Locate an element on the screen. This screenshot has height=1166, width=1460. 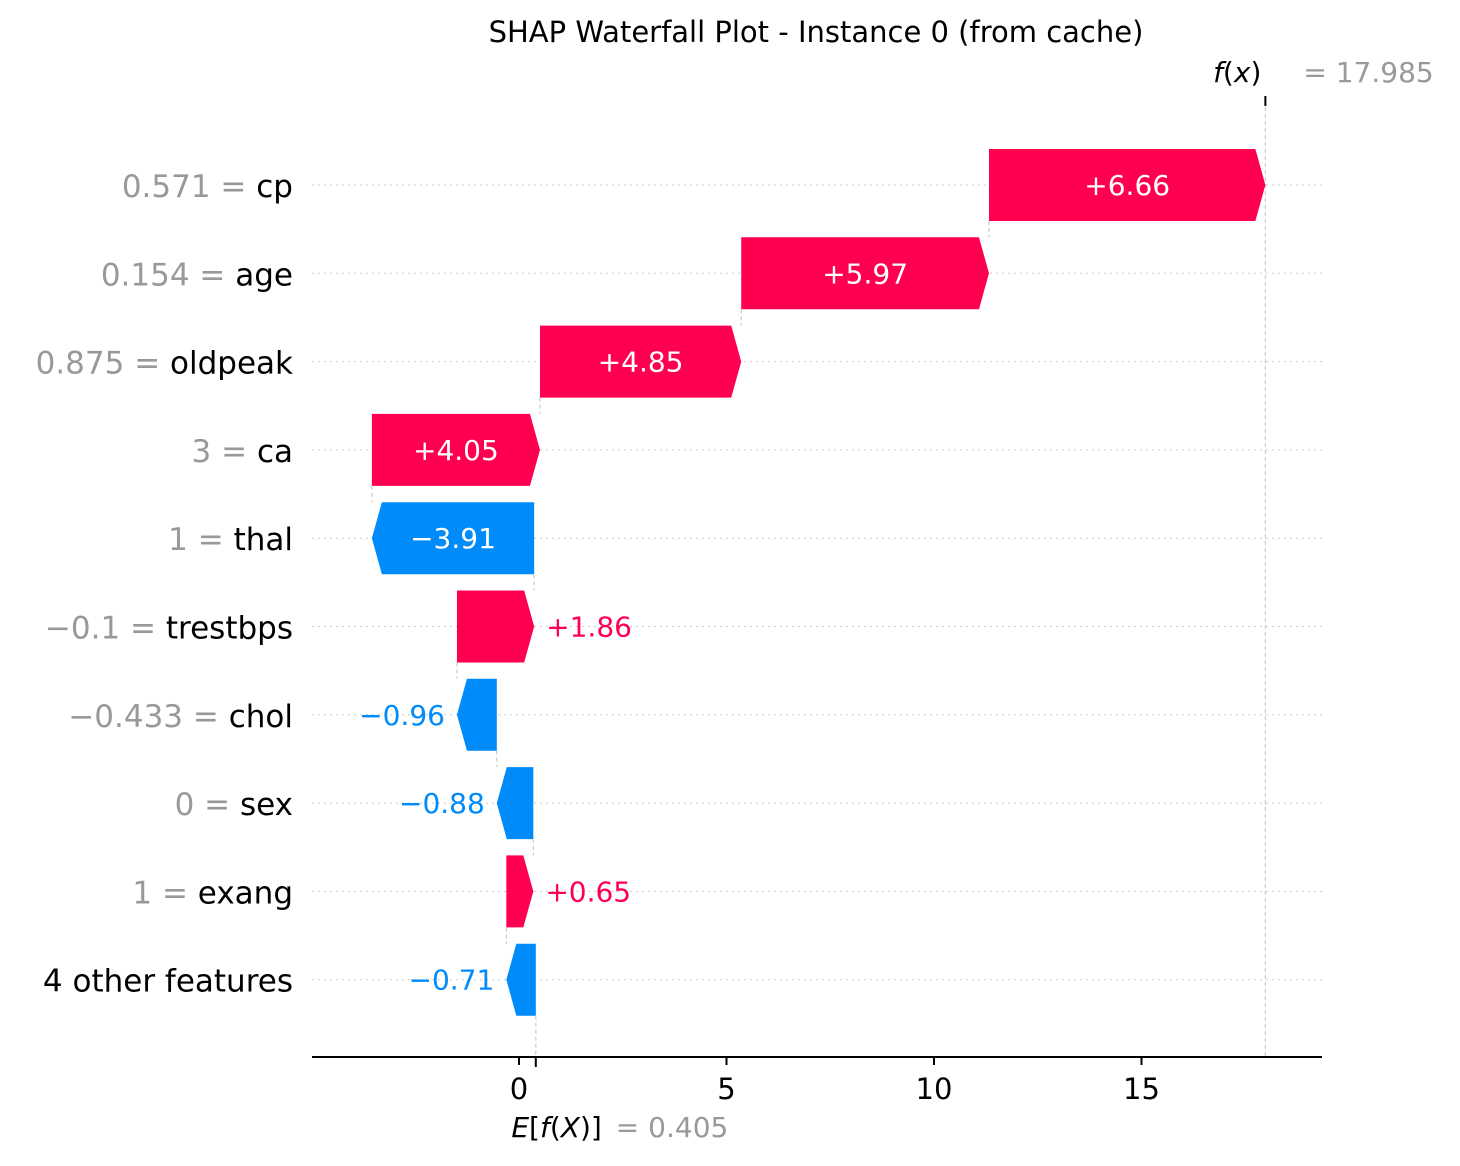
feature-label: −0.433 = chol is located at coordinates (180, 717).